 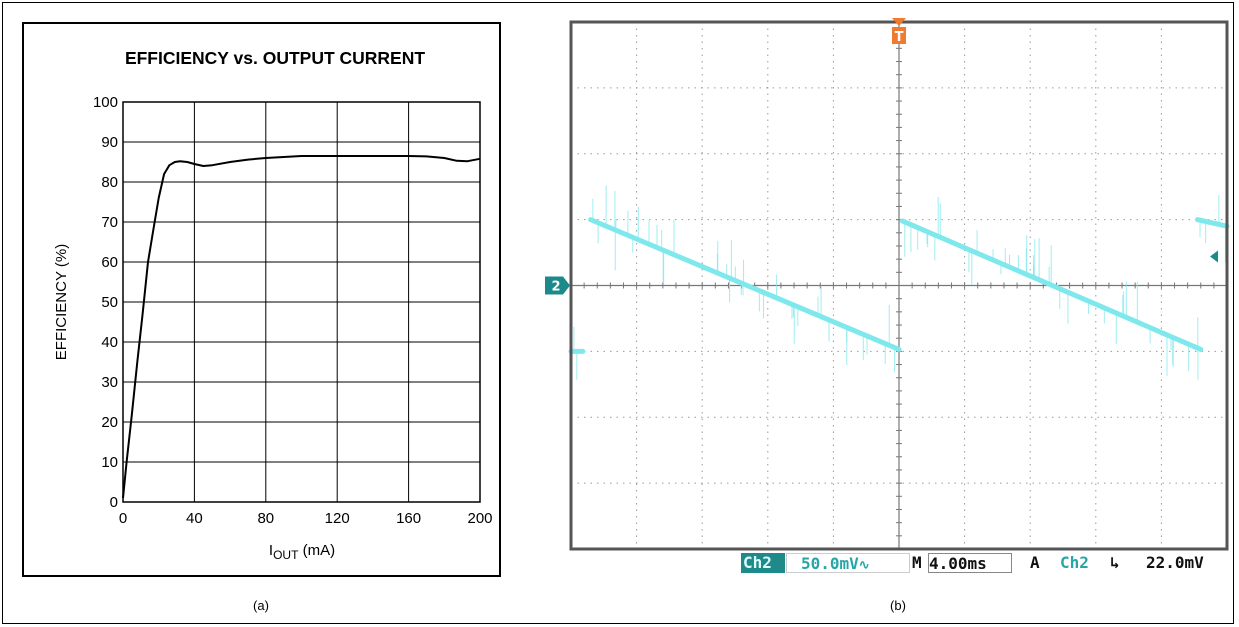 What do you see at coordinates (275, 58) in the screenshot?
I see `chart-title: EFFICIENCY vs. OUTPUT CURRENT` at bounding box center [275, 58].